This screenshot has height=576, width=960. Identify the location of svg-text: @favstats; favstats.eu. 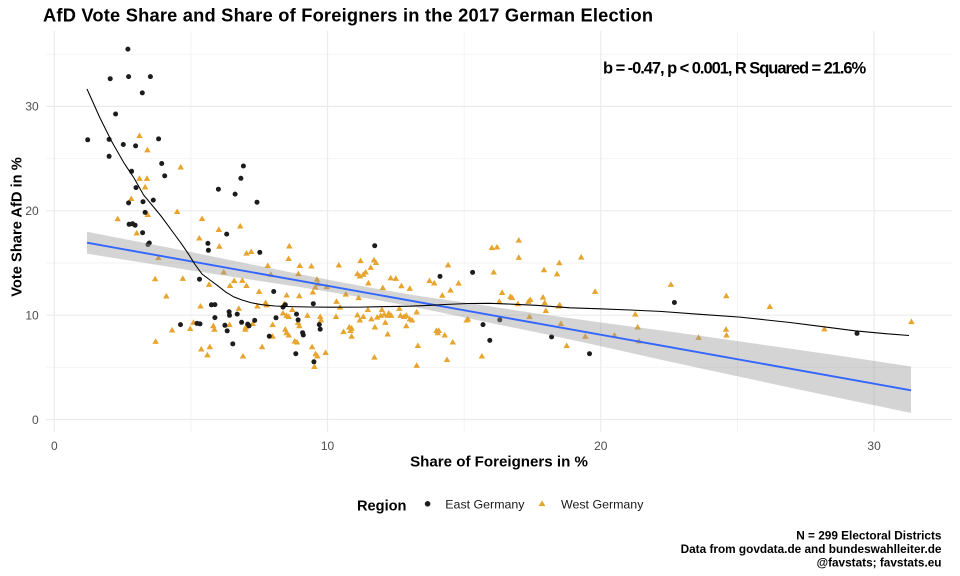
(879, 563).